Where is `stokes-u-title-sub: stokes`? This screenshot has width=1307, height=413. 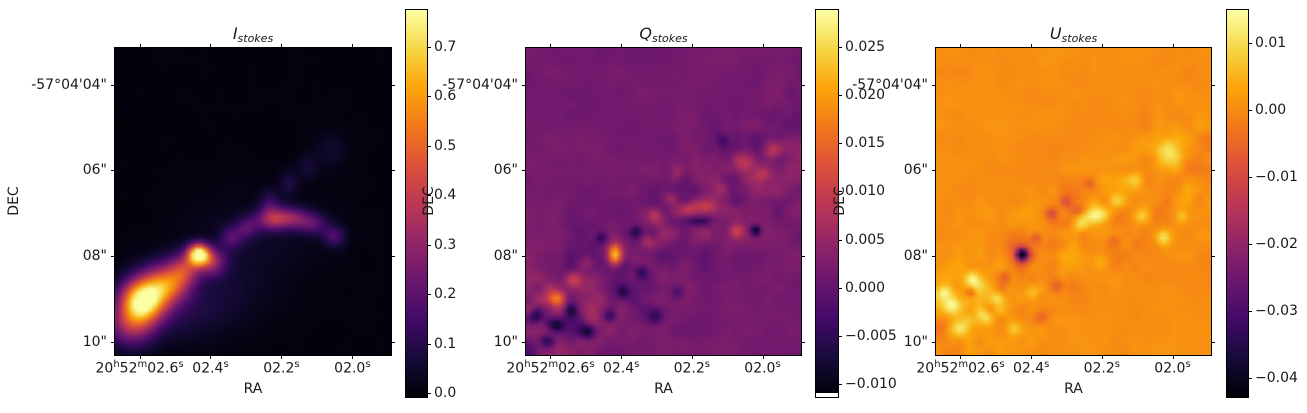 stokes-u-title-sub: stokes is located at coordinates (1079, 38).